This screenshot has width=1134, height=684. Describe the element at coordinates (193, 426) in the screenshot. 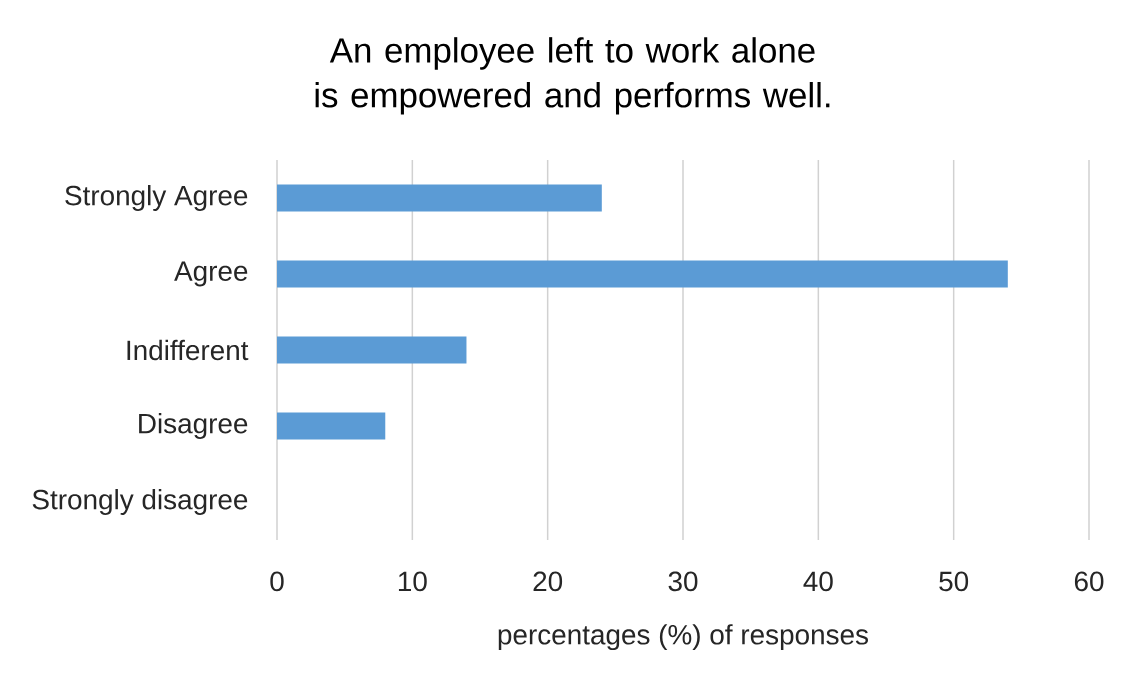

I see `y-tick-label: Disagree` at that location.